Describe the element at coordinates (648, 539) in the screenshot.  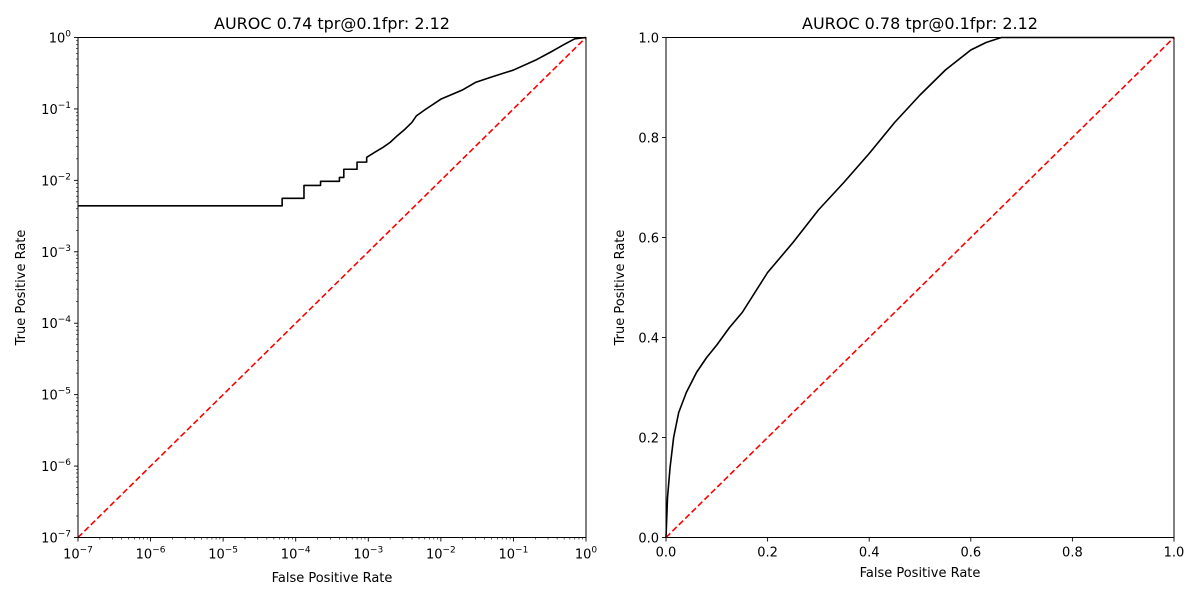
I see `right-y-tick-label: 0.0` at that location.